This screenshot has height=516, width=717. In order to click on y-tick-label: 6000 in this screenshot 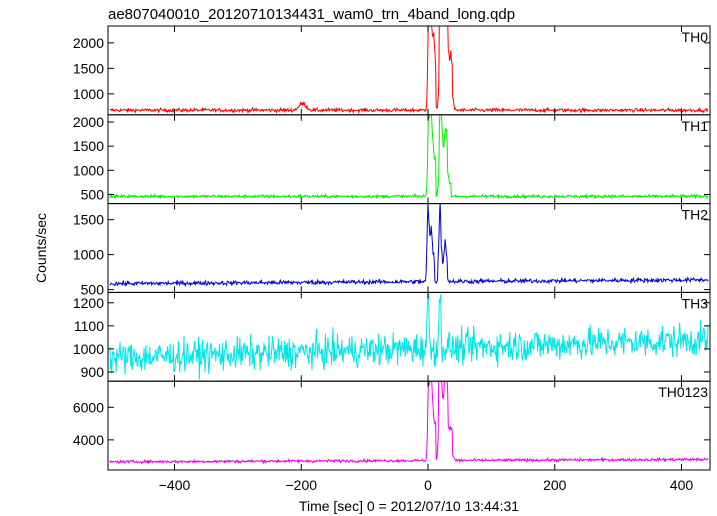, I will do `click(88, 407)`.